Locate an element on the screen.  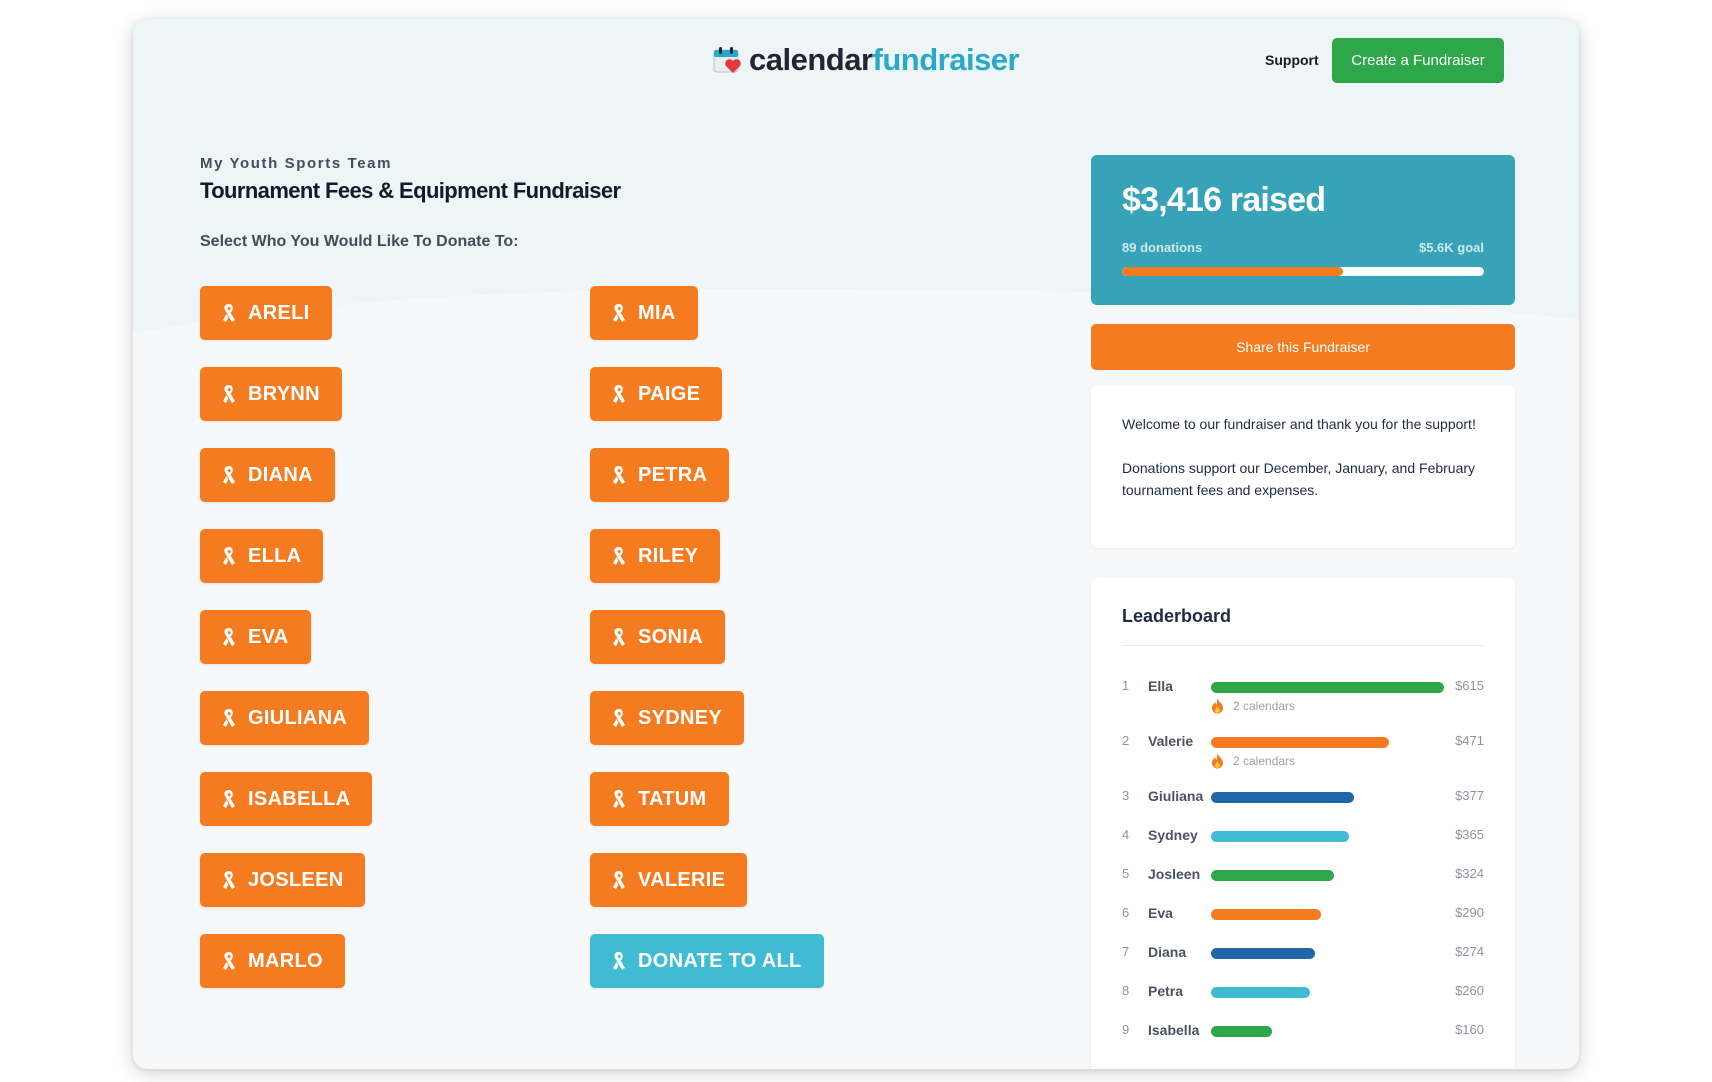
rank-number: 1 is located at coordinates (1126, 685).